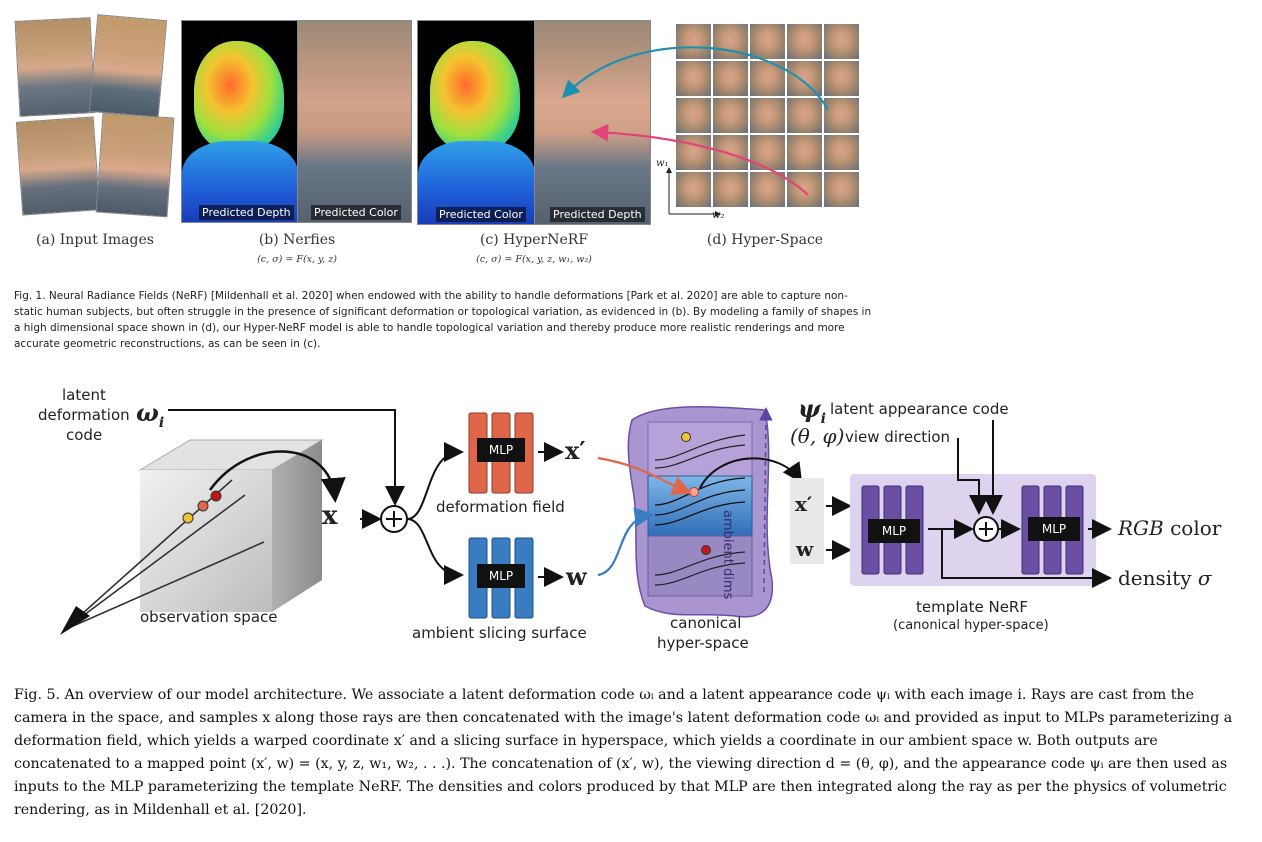  I want to click on omega-char: ω, so click(147, 412).